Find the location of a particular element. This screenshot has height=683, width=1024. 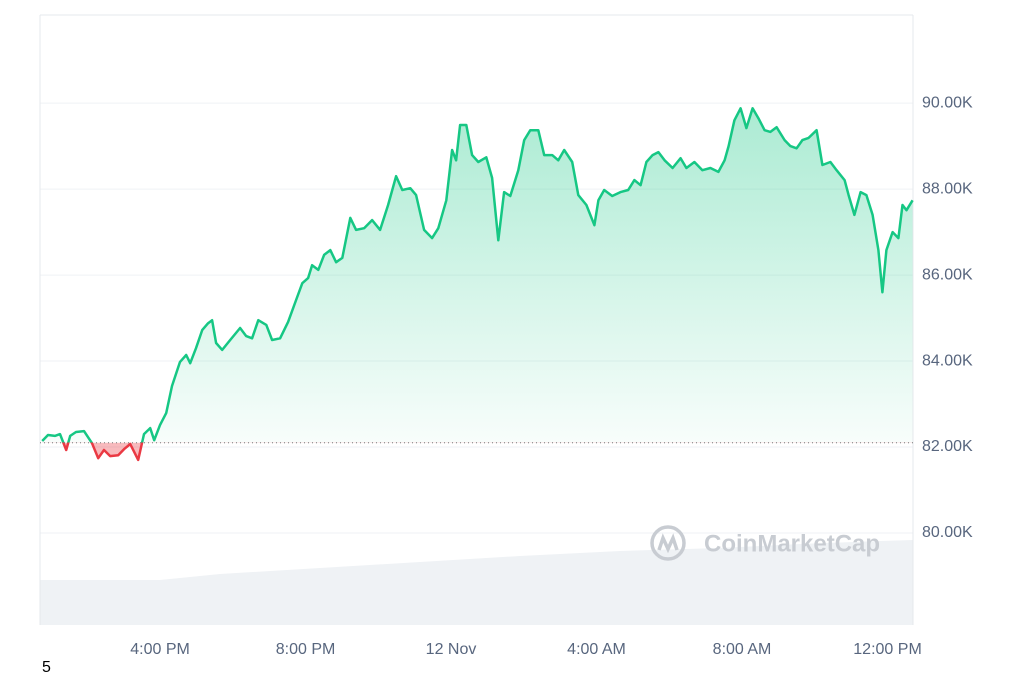

watermark: CoinMarketCap is located at coordinates (792, 543).